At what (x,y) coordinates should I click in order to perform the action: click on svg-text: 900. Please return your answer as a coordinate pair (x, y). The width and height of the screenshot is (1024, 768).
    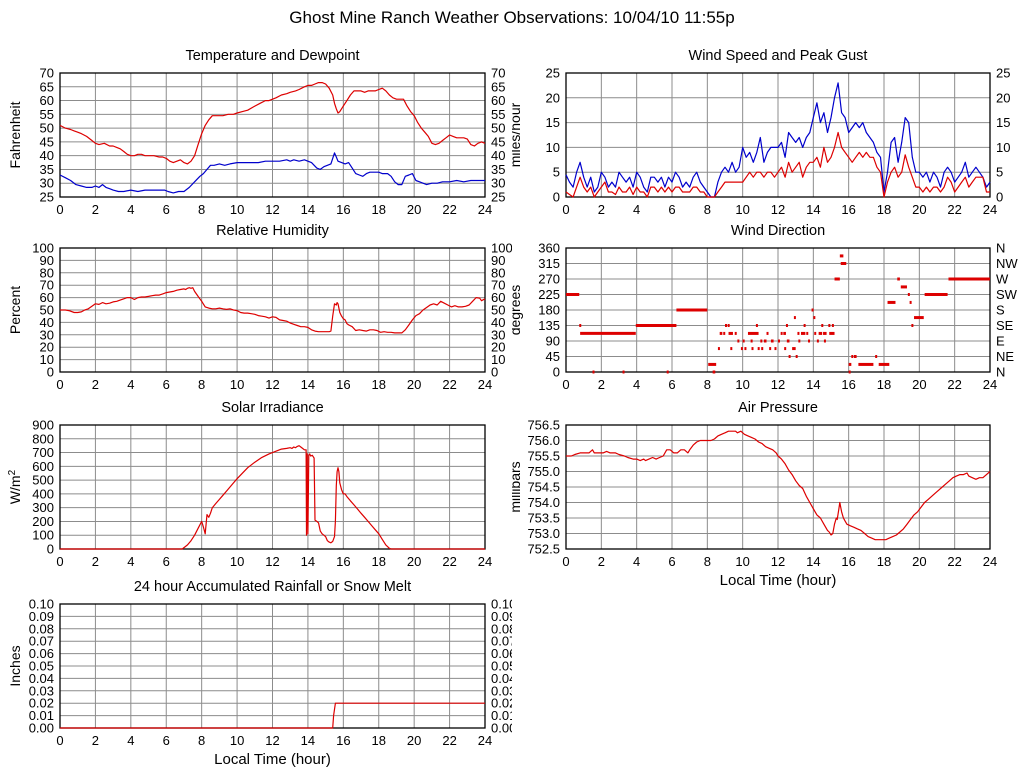
    Looking at the image, I should click on (43, 425).